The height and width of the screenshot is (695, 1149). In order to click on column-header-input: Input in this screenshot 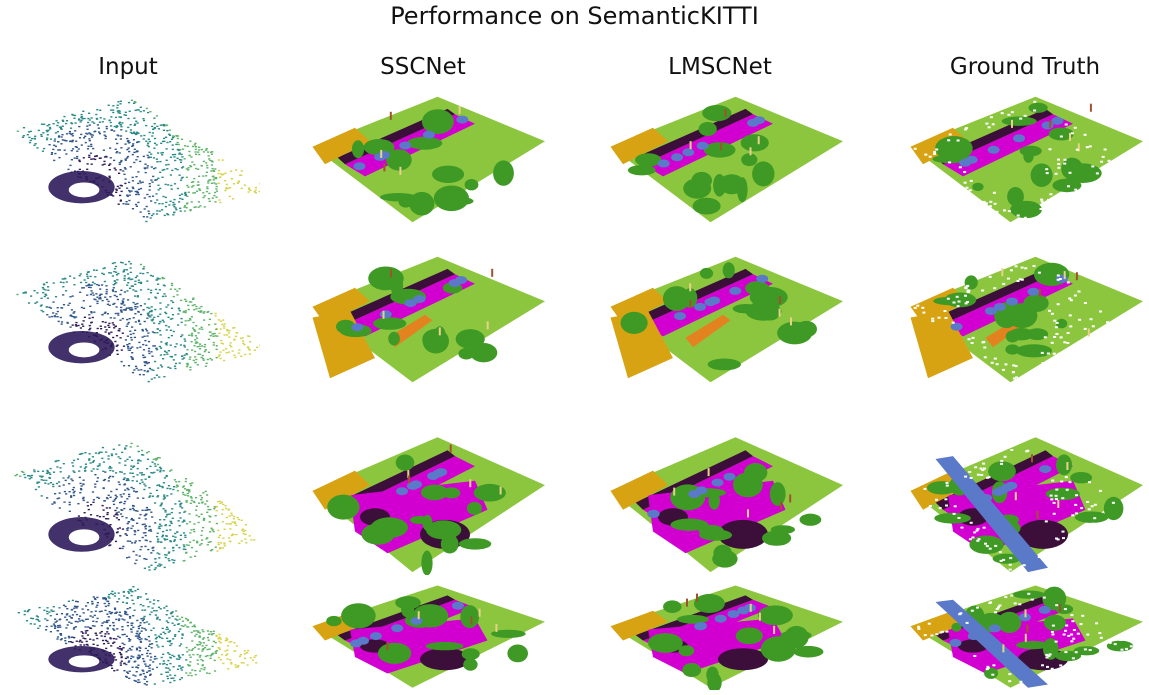, I will do `click(128, 67)`.